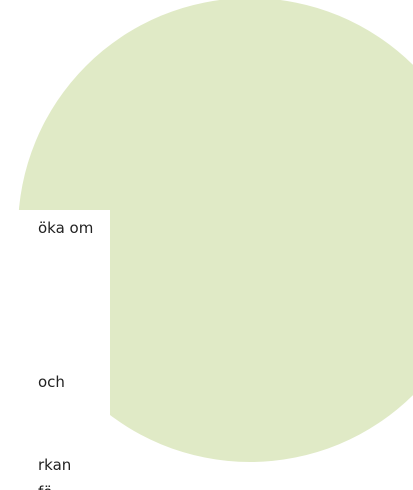 The width and height of the screenshot is (413, 490). I want to click on text-fragment: och, so click(51, 382).